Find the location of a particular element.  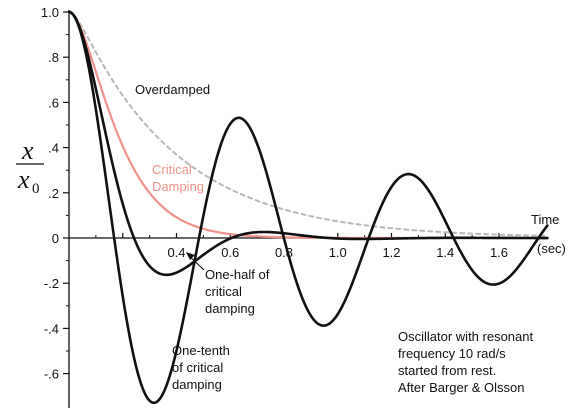

x-tick-label: 1.6 is located at coordinates (499, 252).